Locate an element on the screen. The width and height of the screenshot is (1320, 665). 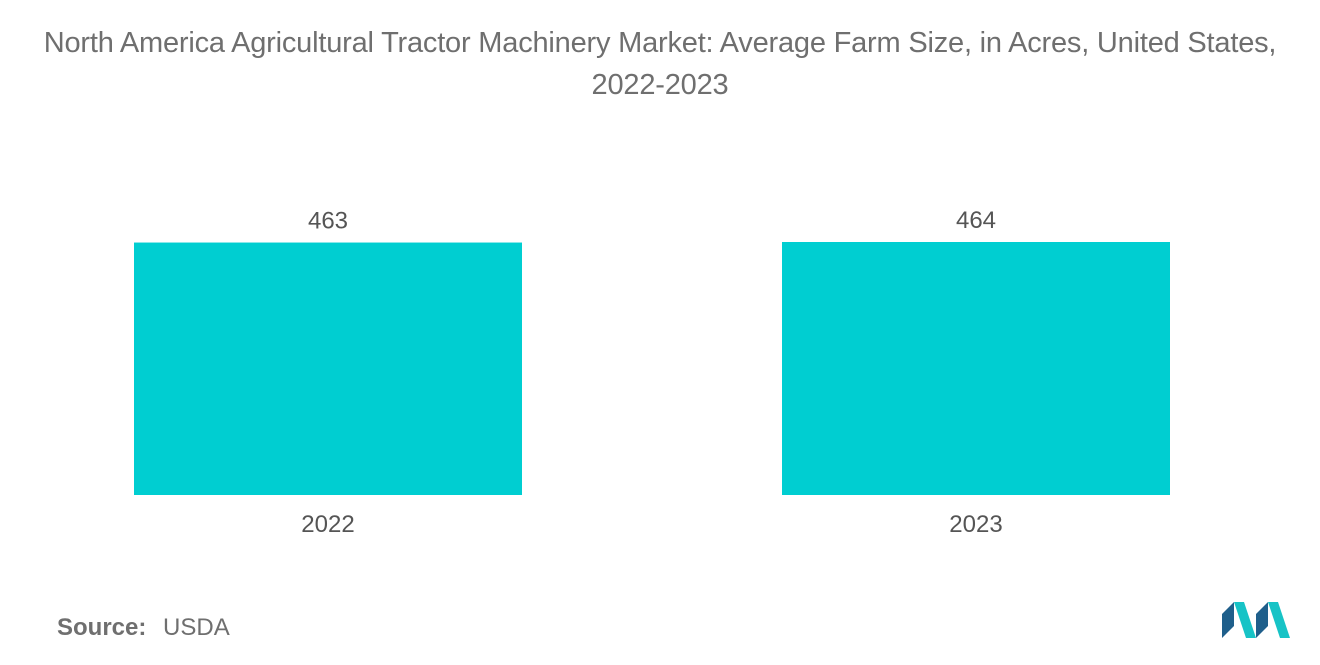
source-note: Source: USDA is located at coordinates (143, 628).